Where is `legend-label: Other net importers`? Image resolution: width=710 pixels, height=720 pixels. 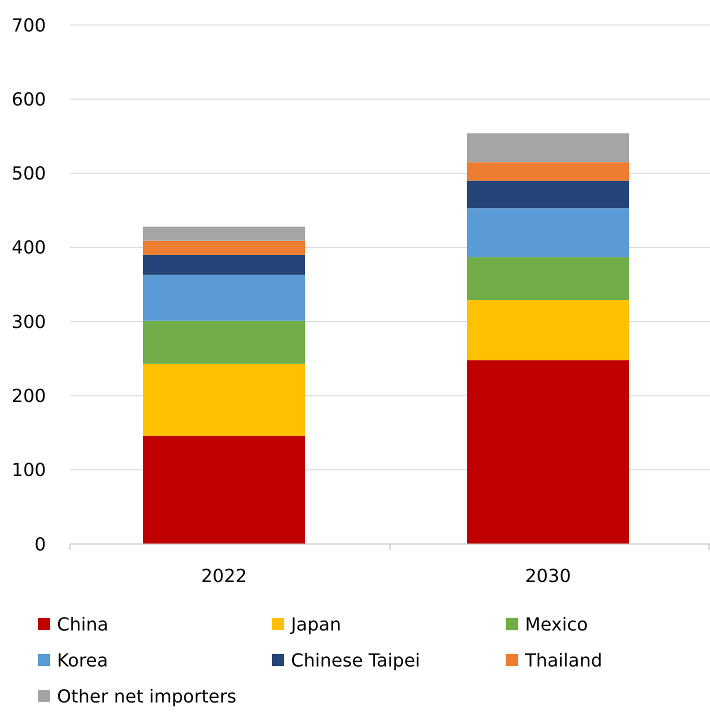 legend-label: Other net importers is located at coordinates (146, 697).